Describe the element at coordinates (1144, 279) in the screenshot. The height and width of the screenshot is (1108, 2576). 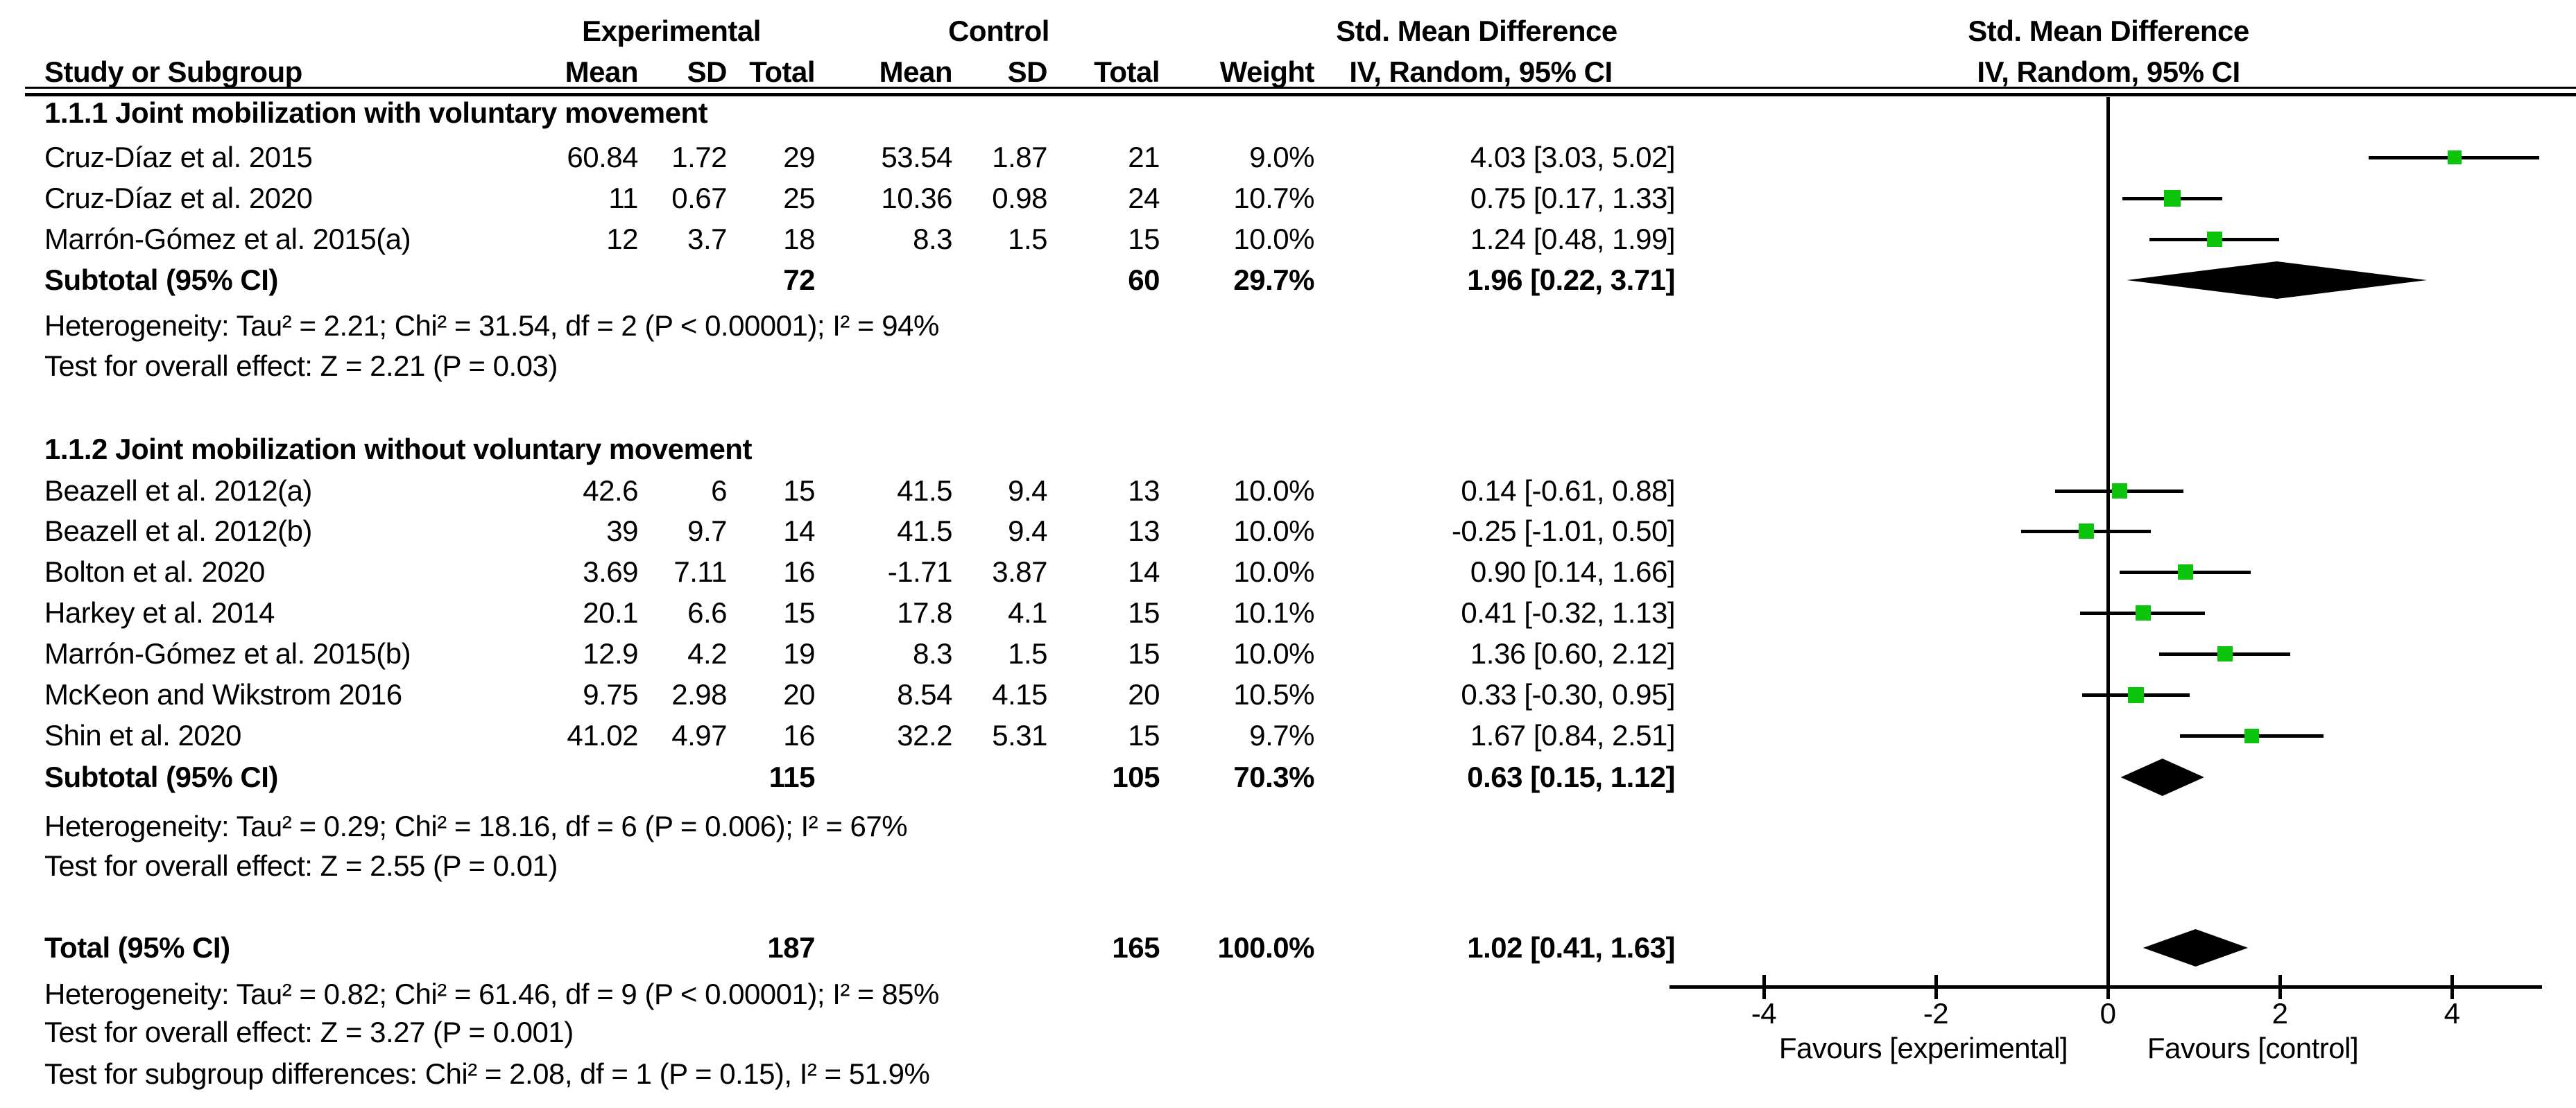
I see `subtotal-ctl-total: 60` at that location.